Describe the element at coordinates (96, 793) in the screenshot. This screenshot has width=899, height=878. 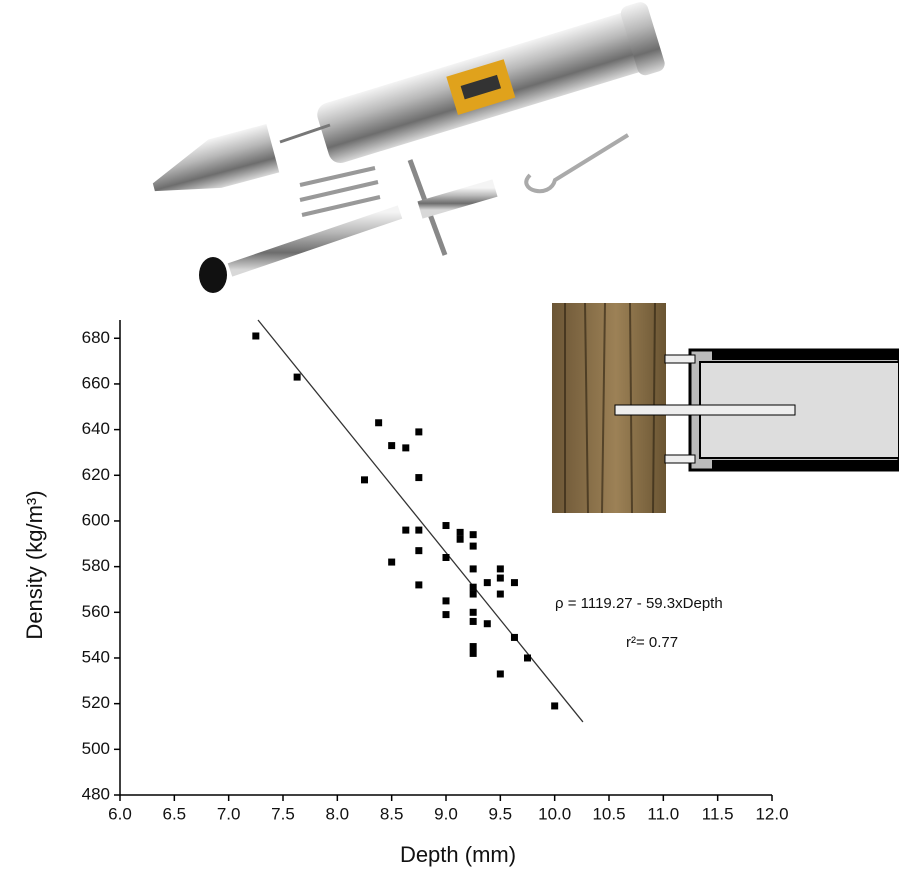
I see `y-tick-label: 480` at that location.